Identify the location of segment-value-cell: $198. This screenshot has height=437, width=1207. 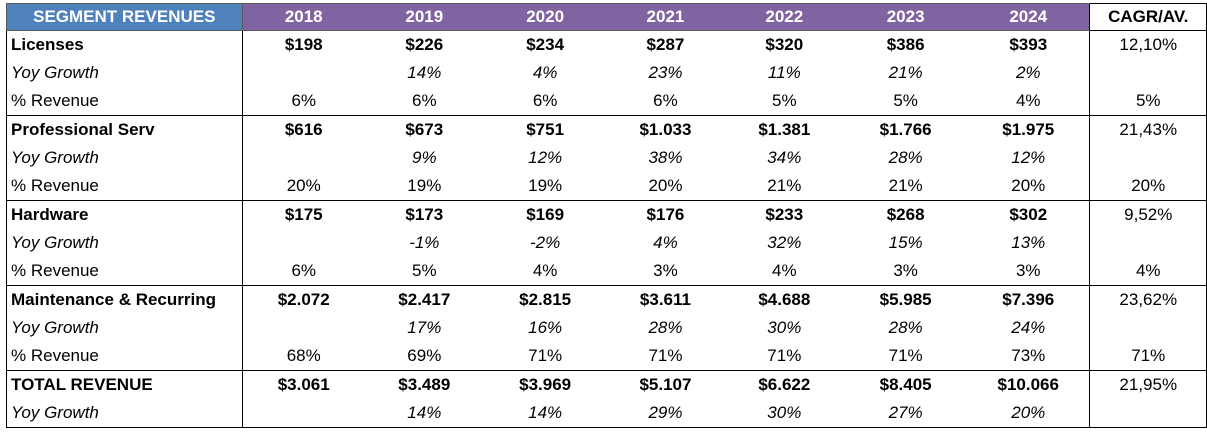
(303, 44).